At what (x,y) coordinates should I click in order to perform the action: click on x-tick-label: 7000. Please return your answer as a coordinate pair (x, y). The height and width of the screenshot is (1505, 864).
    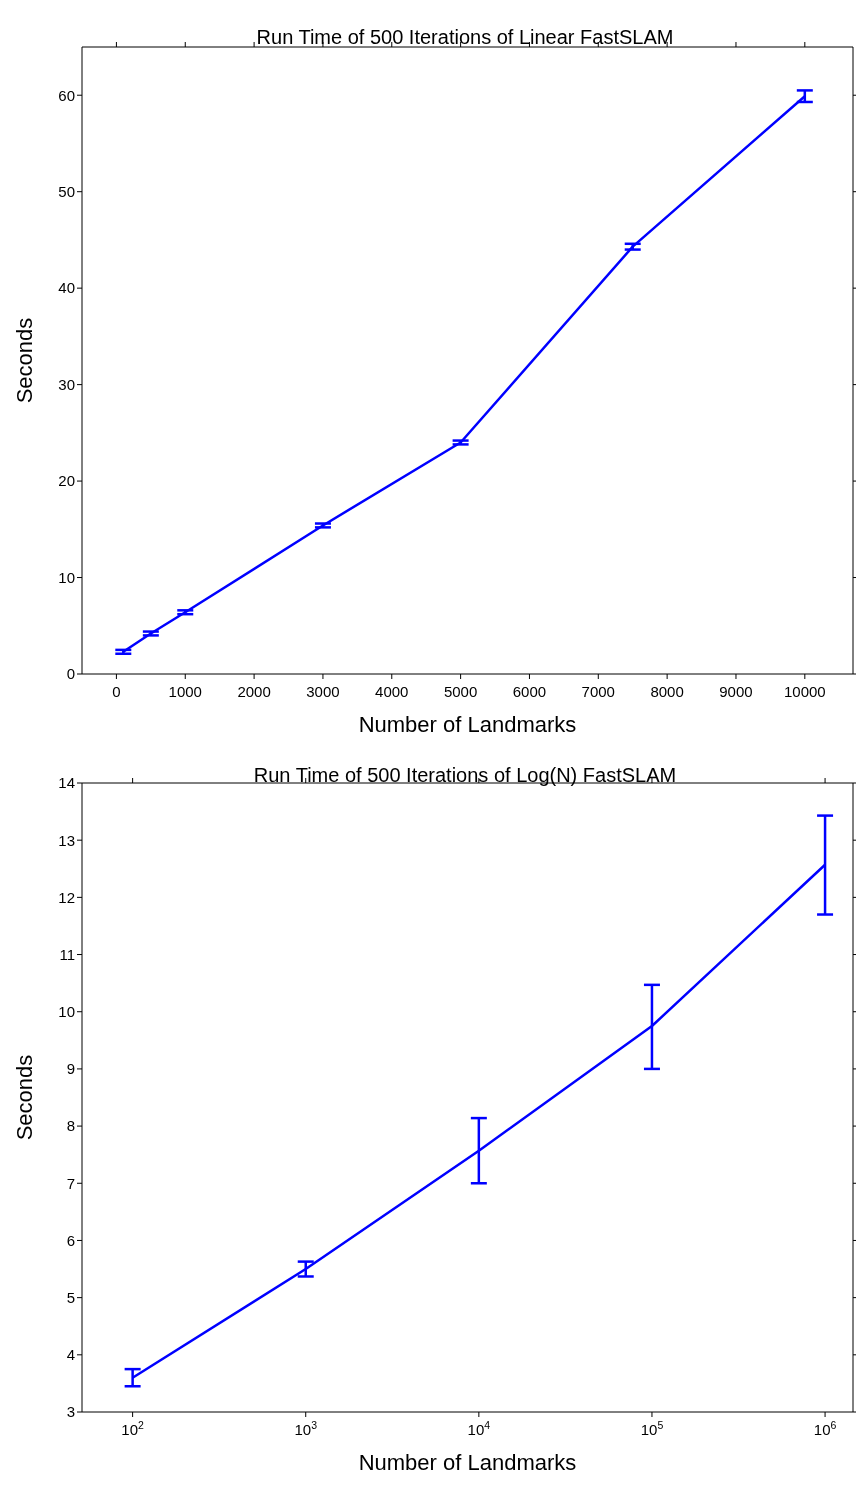
    Looking at the image, I should click on (598, 691).